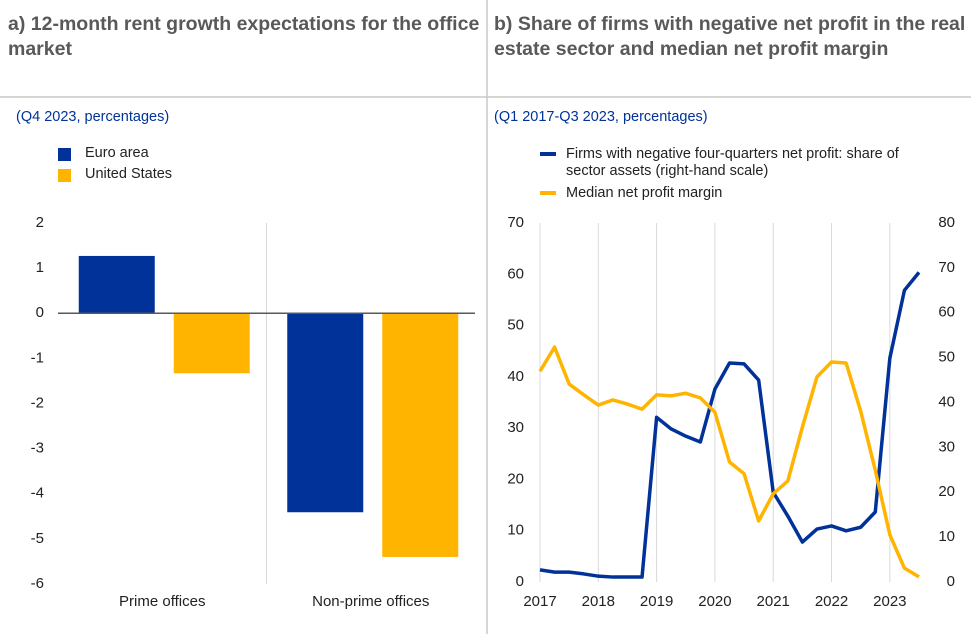 The width and height of the screenshot is (971, 634). What do you see at coordinates (515, 273) in the screenshot?
I see `y-tick-label: 60` at bounding box center [515, 273].